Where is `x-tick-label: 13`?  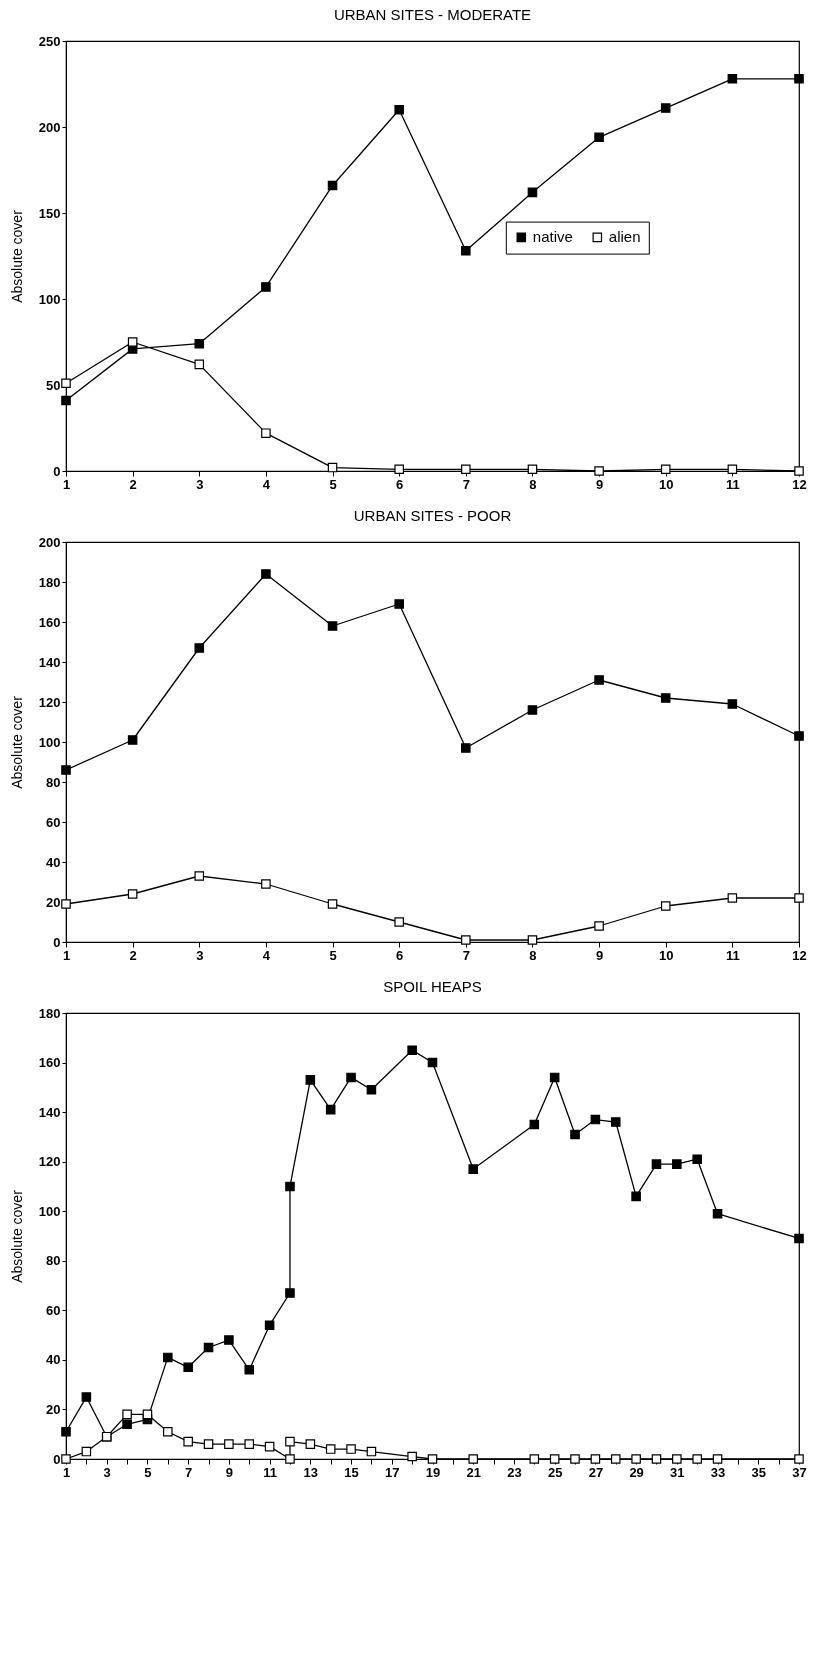 x-tick-label: 13 is located at coordinates (311, 1472).